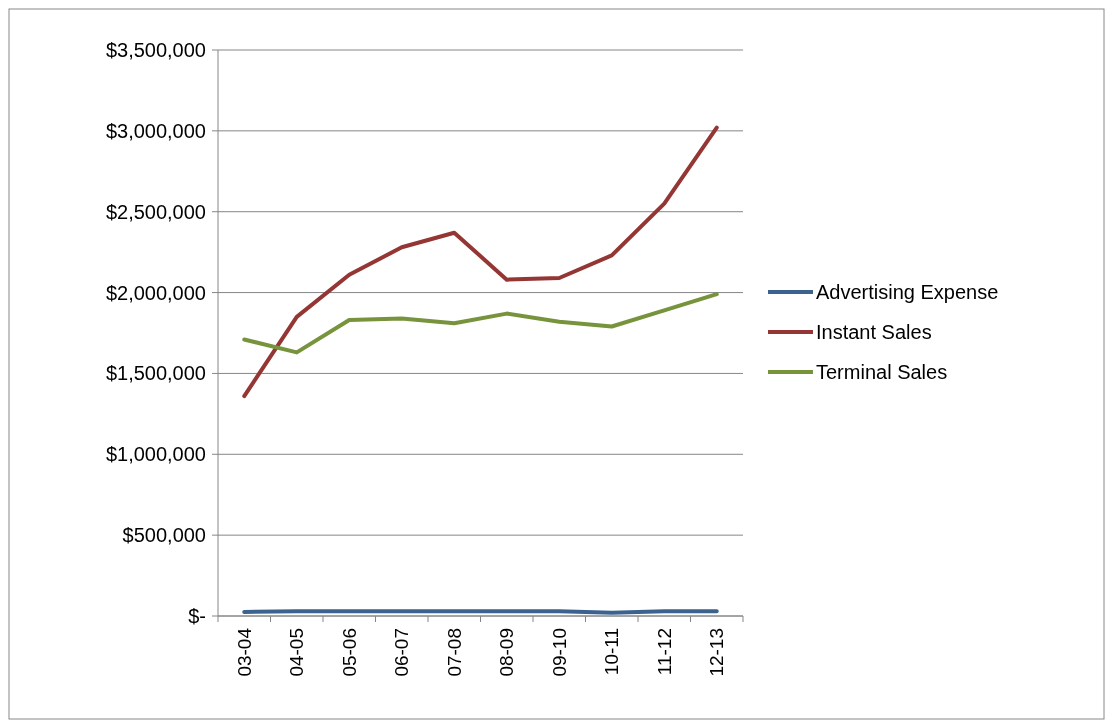 This screenshot has width=1115, height=728. I want to click on y-tick-label: $2,000,000, so click(155, 292).